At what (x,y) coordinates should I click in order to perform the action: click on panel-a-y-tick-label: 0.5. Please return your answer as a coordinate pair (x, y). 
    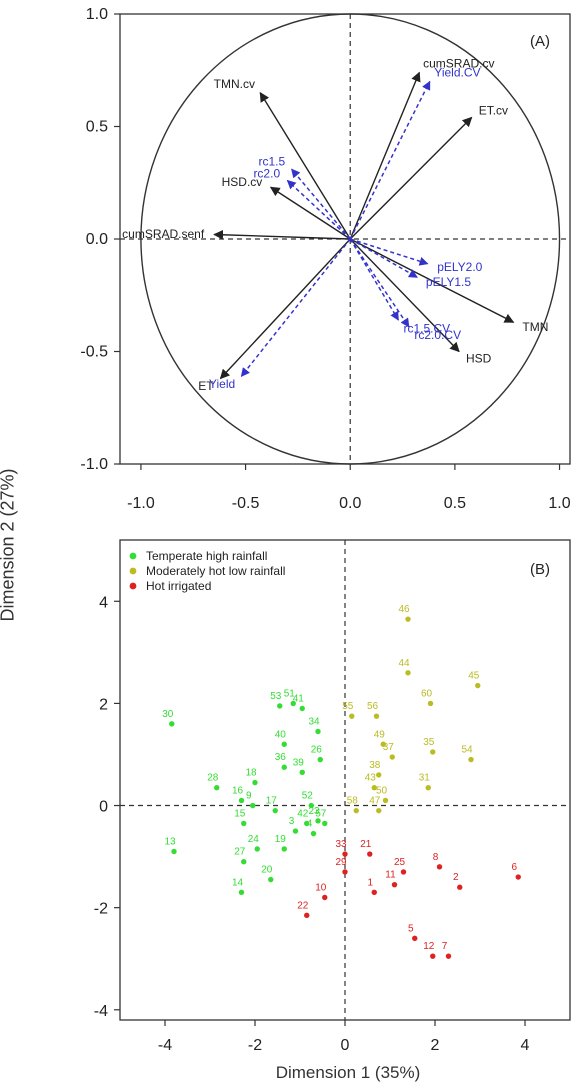
    Looking at the image, I should click on (97, 127).